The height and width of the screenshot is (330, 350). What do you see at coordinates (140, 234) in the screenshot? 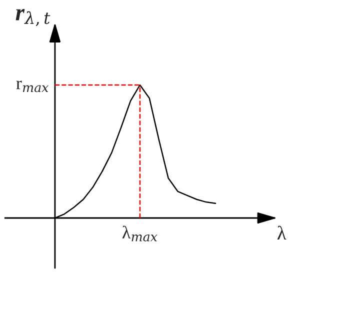
I see `annotation: λ$_{max}$` at bounding box center [140, 234].